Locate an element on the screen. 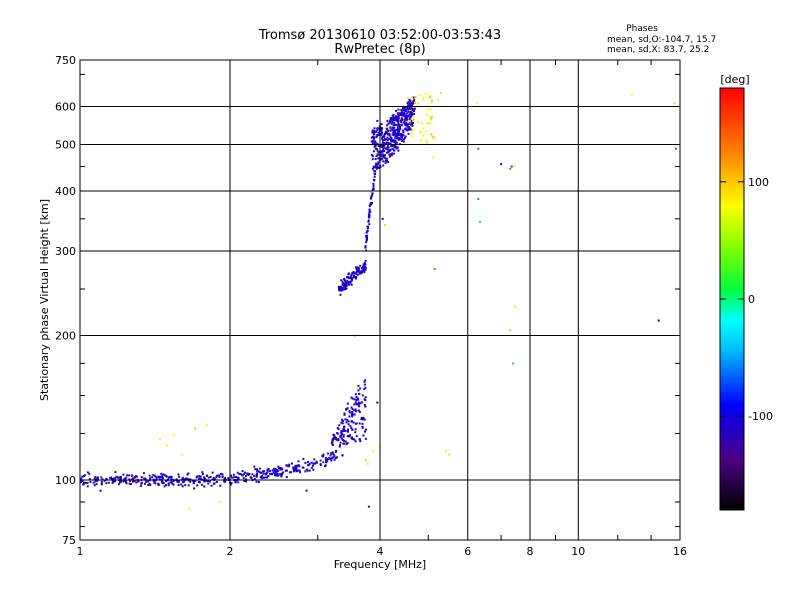 This screenshot has height=600, width=800. y-tick-label: 75 is located at coordinates (69, 540).